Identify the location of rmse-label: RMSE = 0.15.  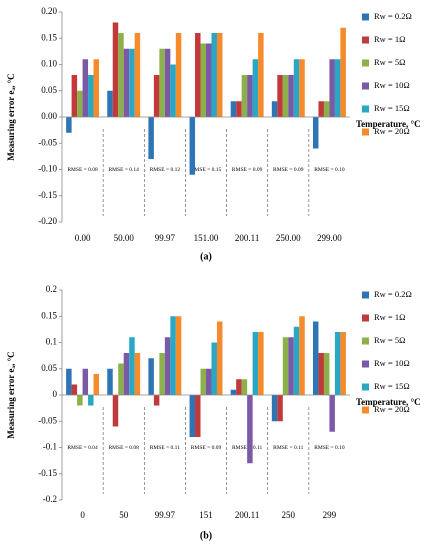
(206, 170).